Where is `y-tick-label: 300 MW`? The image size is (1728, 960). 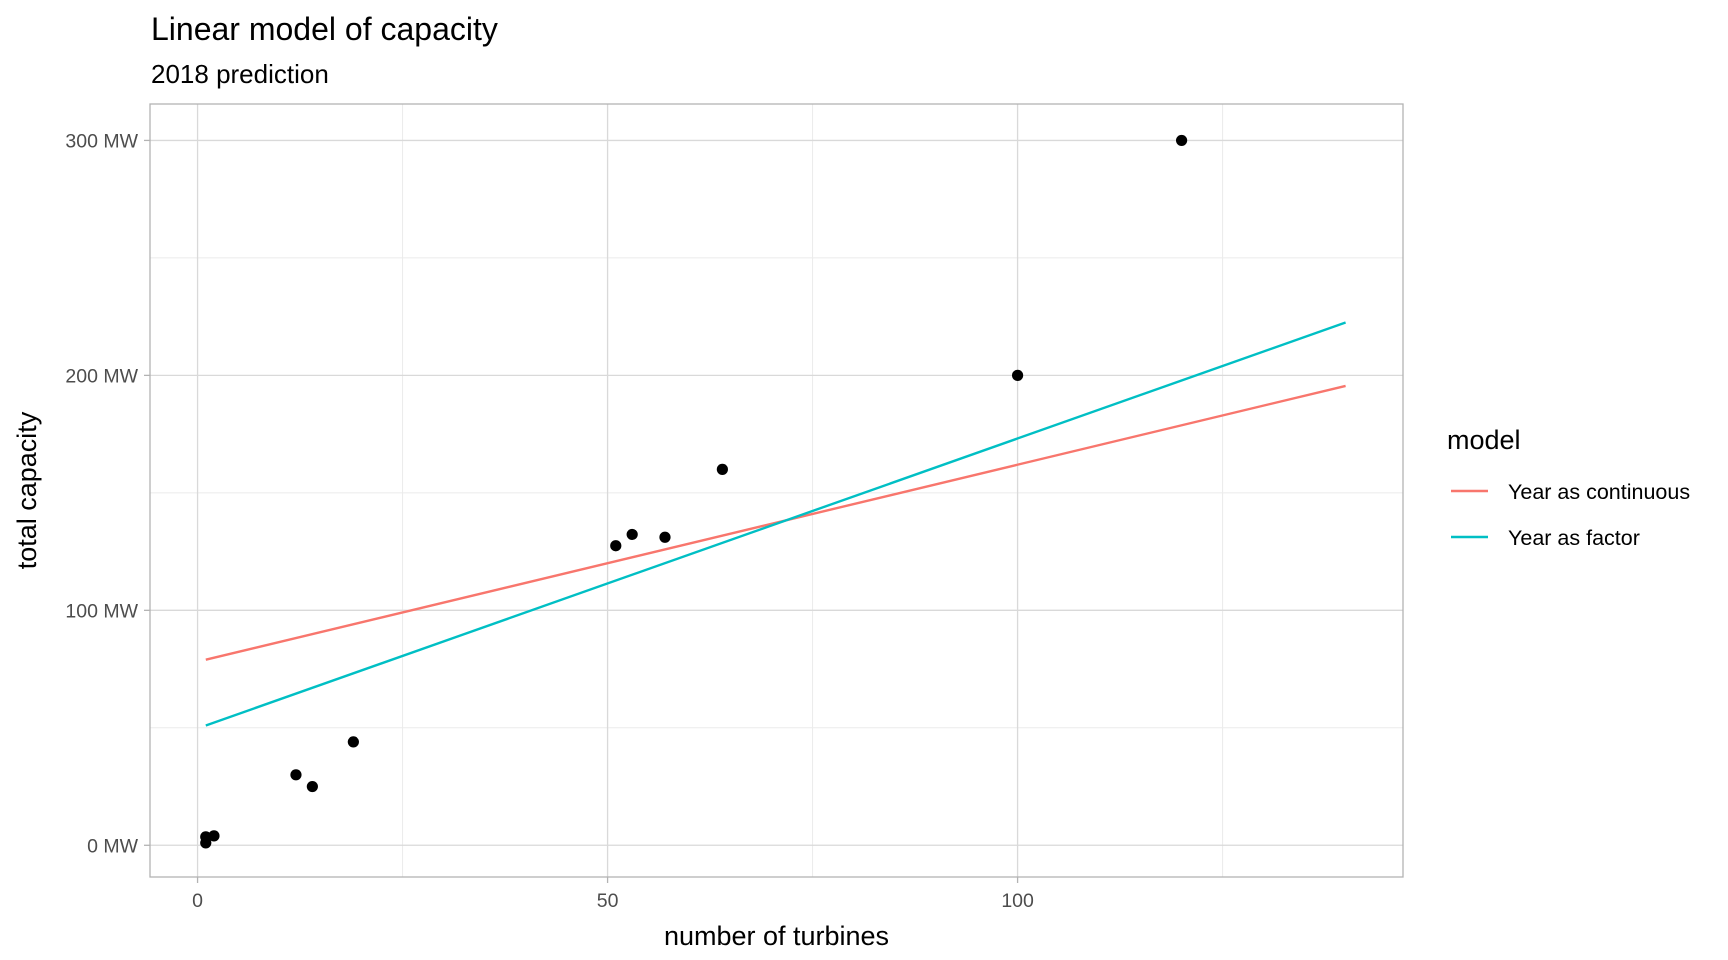
y-tick-label: 300 MW is located at coordinates (101, 141).